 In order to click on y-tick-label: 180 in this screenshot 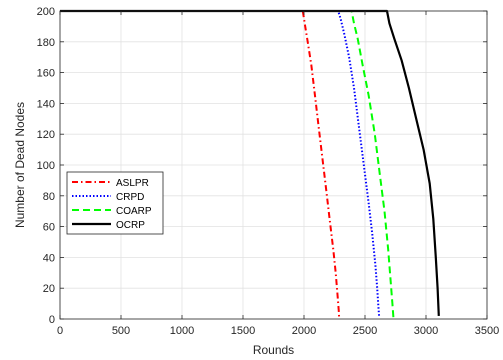, I will do `click(46, 43)`.